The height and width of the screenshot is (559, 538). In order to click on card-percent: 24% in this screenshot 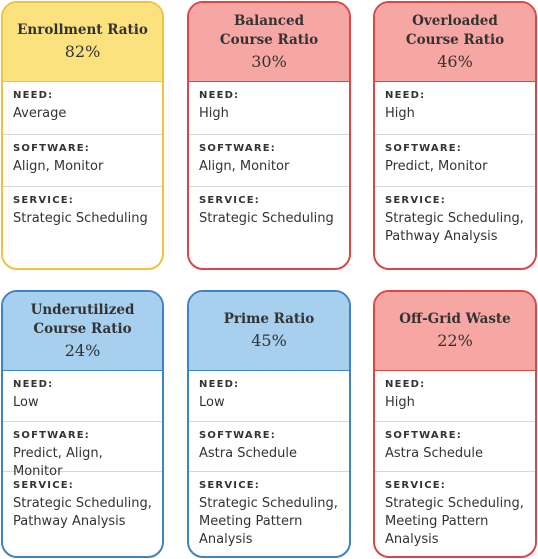, I will do `click(82, 350)`.